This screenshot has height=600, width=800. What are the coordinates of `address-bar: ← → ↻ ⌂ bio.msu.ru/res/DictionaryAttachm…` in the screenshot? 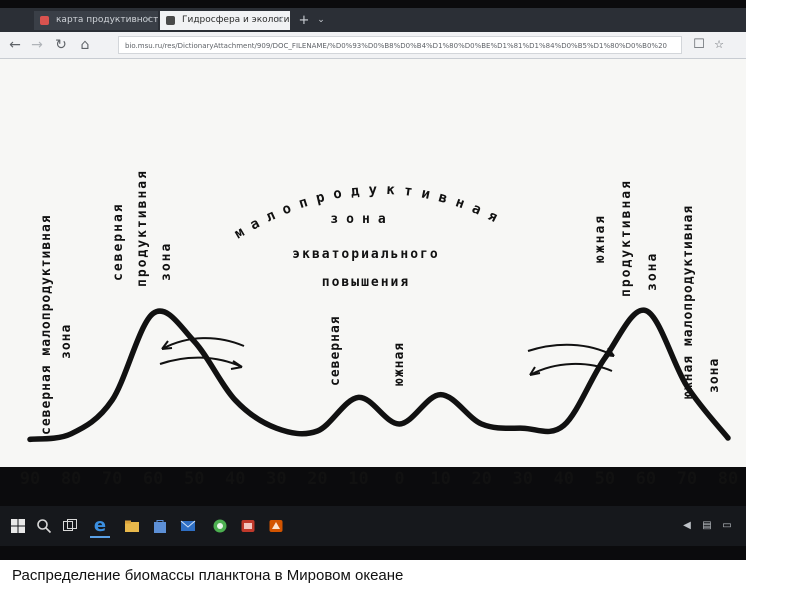 It's located at (373, 45).